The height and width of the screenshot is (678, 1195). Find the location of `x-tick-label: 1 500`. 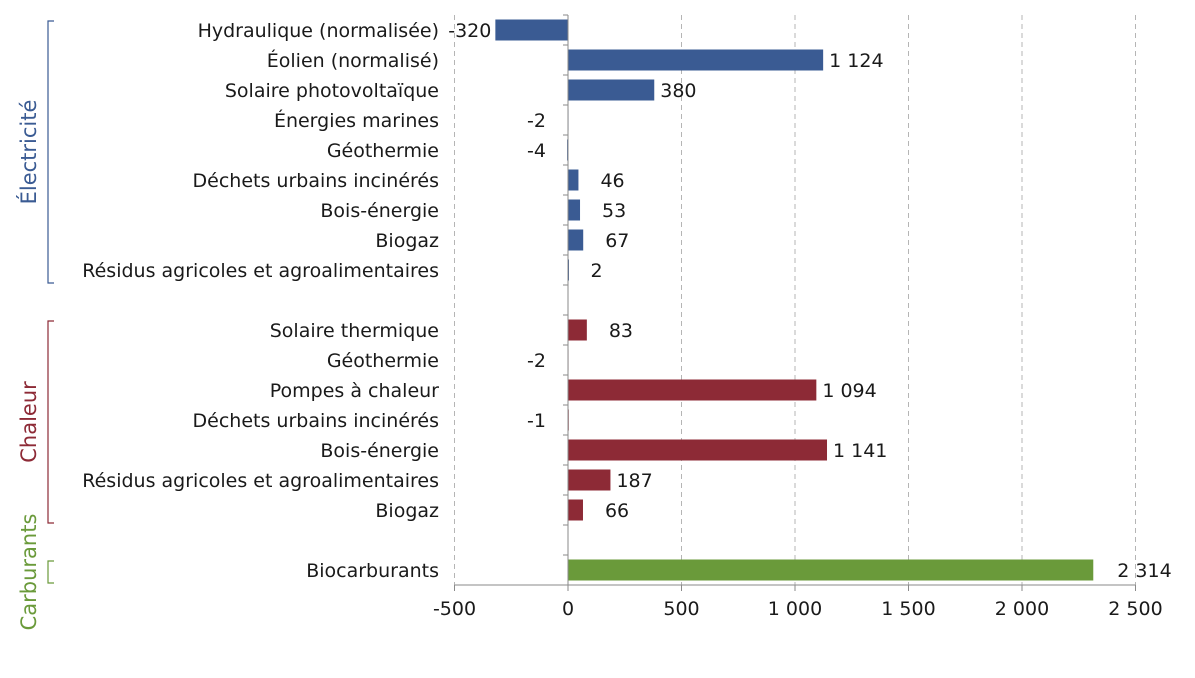

x-tick-label: 1 500 is located at coordinates (908, 609).